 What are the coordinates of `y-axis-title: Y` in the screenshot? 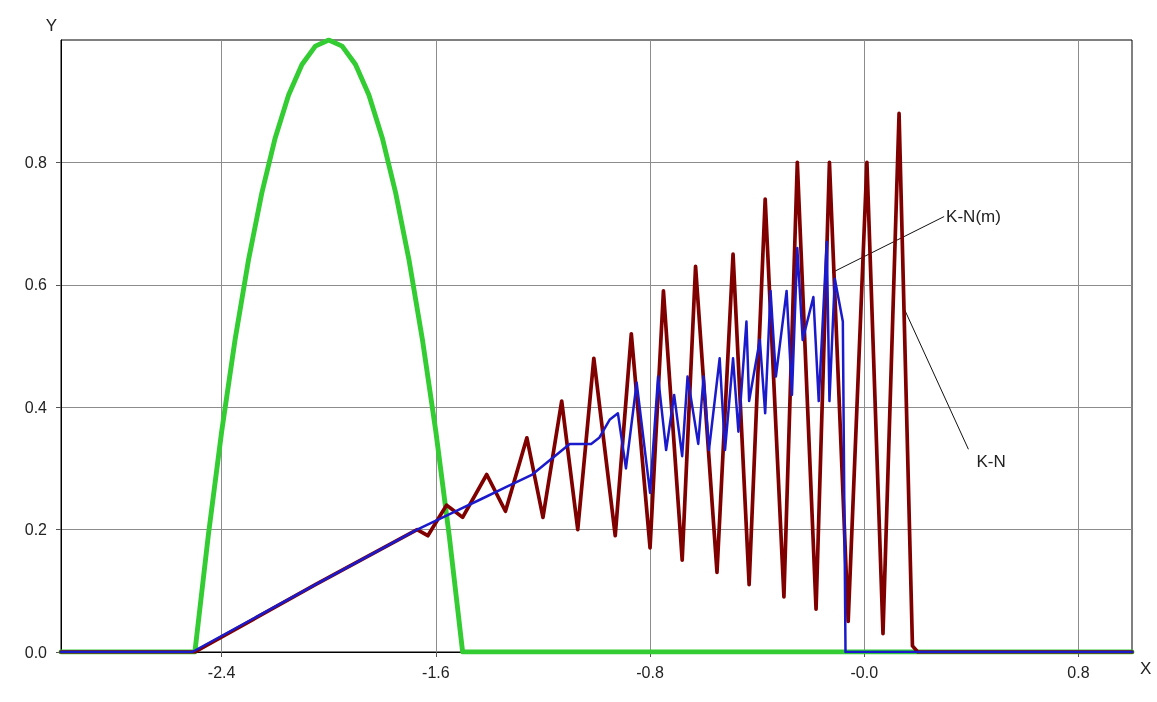 It's located at (51, 25).